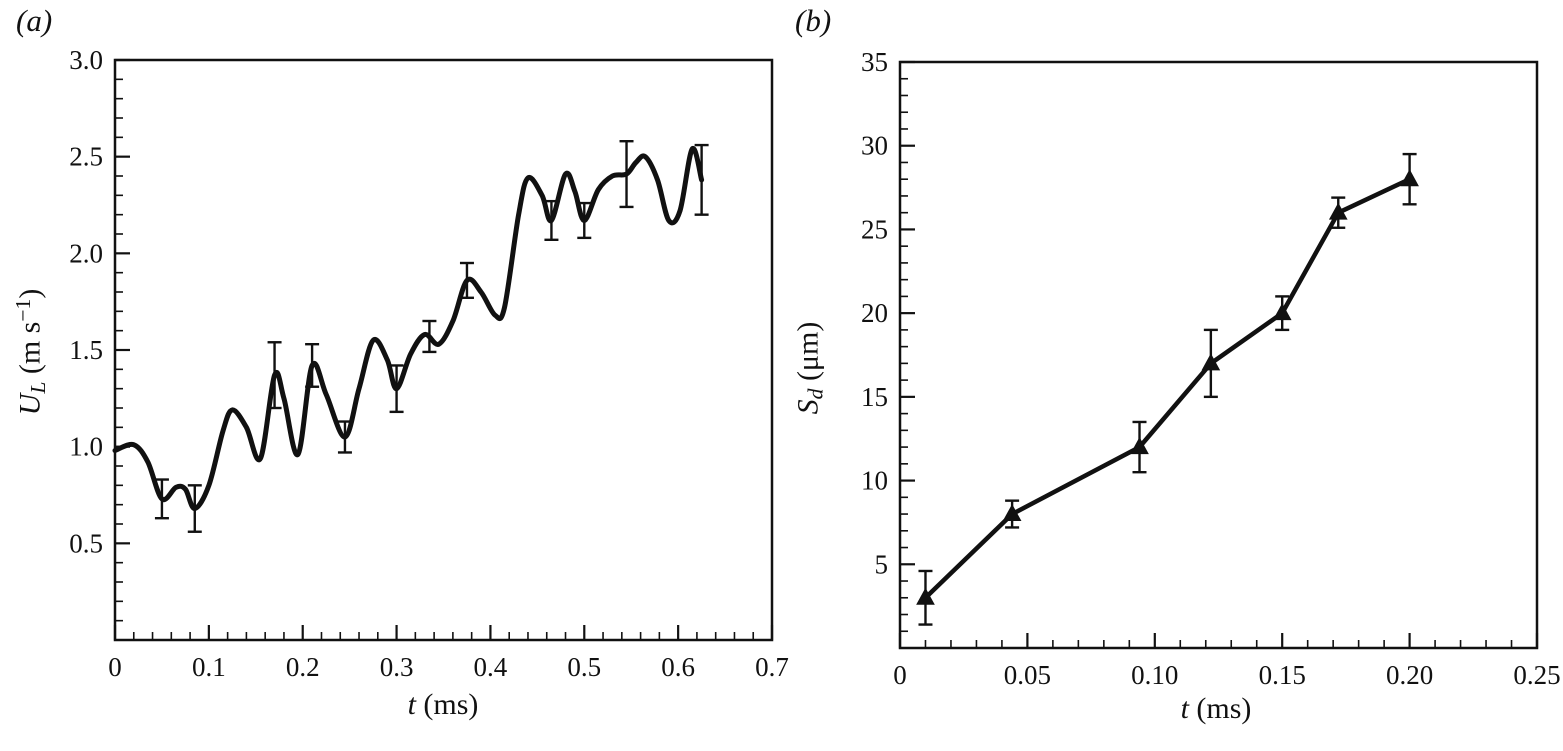 The height and width of the screenshot is (751, 1563). I want to click on y-tick-label: 35, so click(874, 62).